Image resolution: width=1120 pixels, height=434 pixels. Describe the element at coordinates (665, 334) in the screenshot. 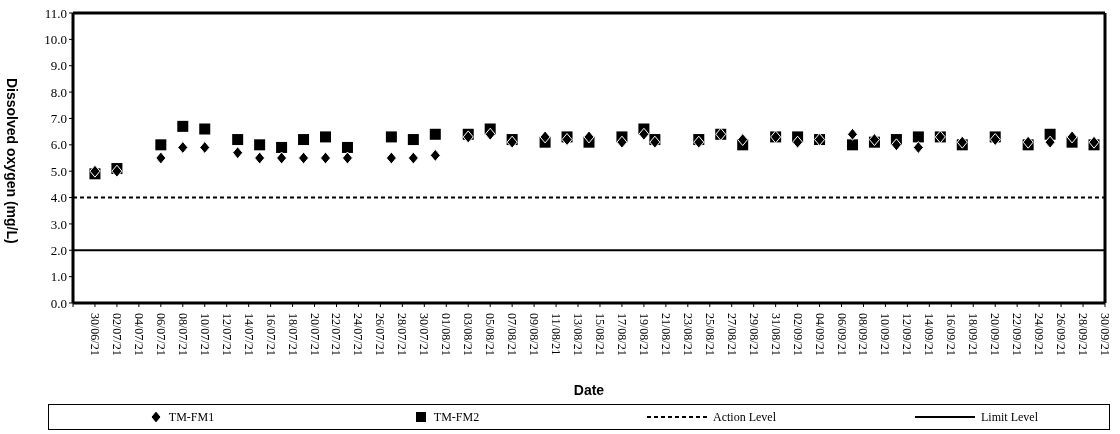

I see `x-tick-label: 21/08/21` at that location.